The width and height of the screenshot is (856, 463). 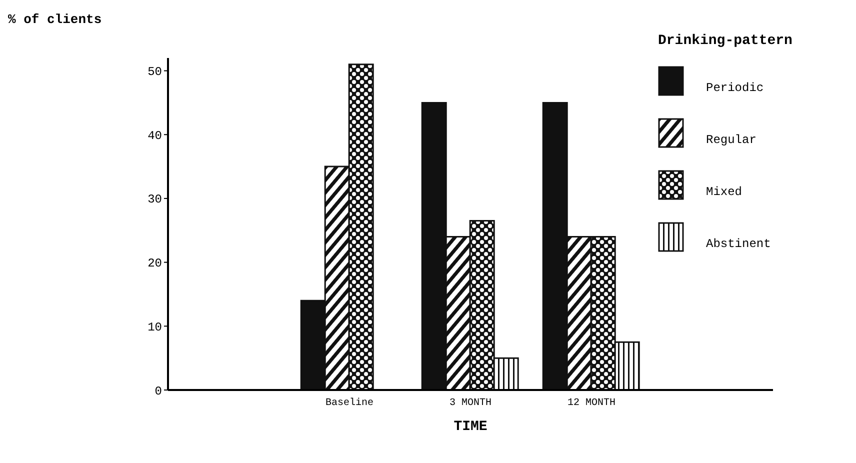 I want to click on y-tick-label: 10, so click(x=155, y=327).